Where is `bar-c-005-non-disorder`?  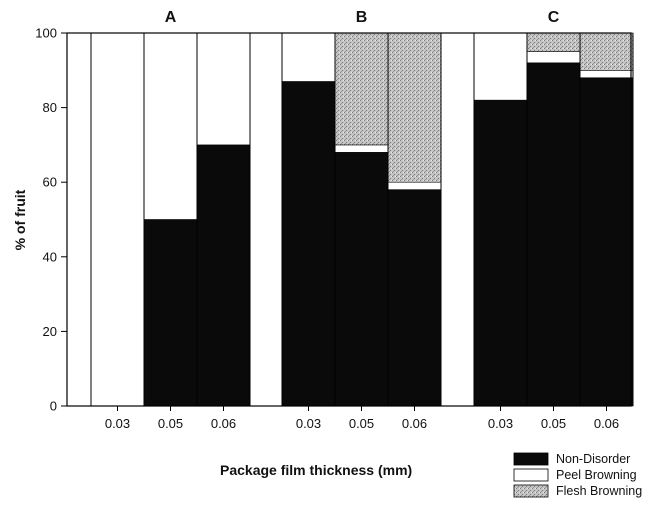
bar-c-005-non-disorder is located at coordinates (553, 234).